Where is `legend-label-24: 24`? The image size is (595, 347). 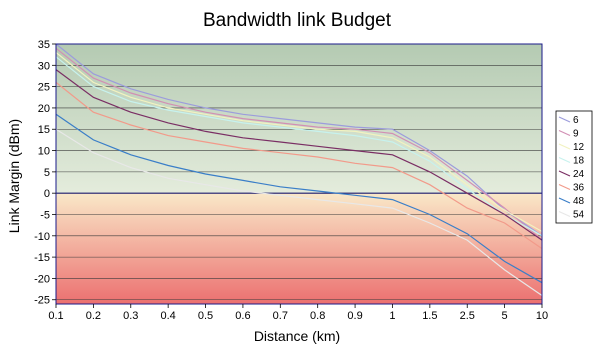 legend-label-24: 24 is located at coordinates (579, 174).